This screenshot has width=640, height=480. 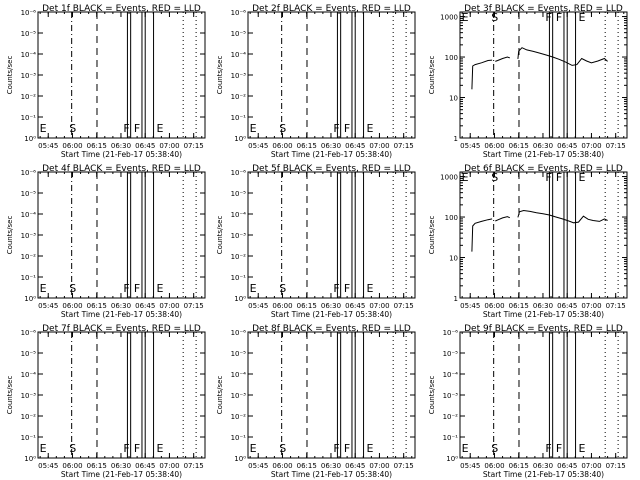 I want to click on panel-title: Det 1f BLACK = Events, RED = LLD, so click(x=121, y=9).